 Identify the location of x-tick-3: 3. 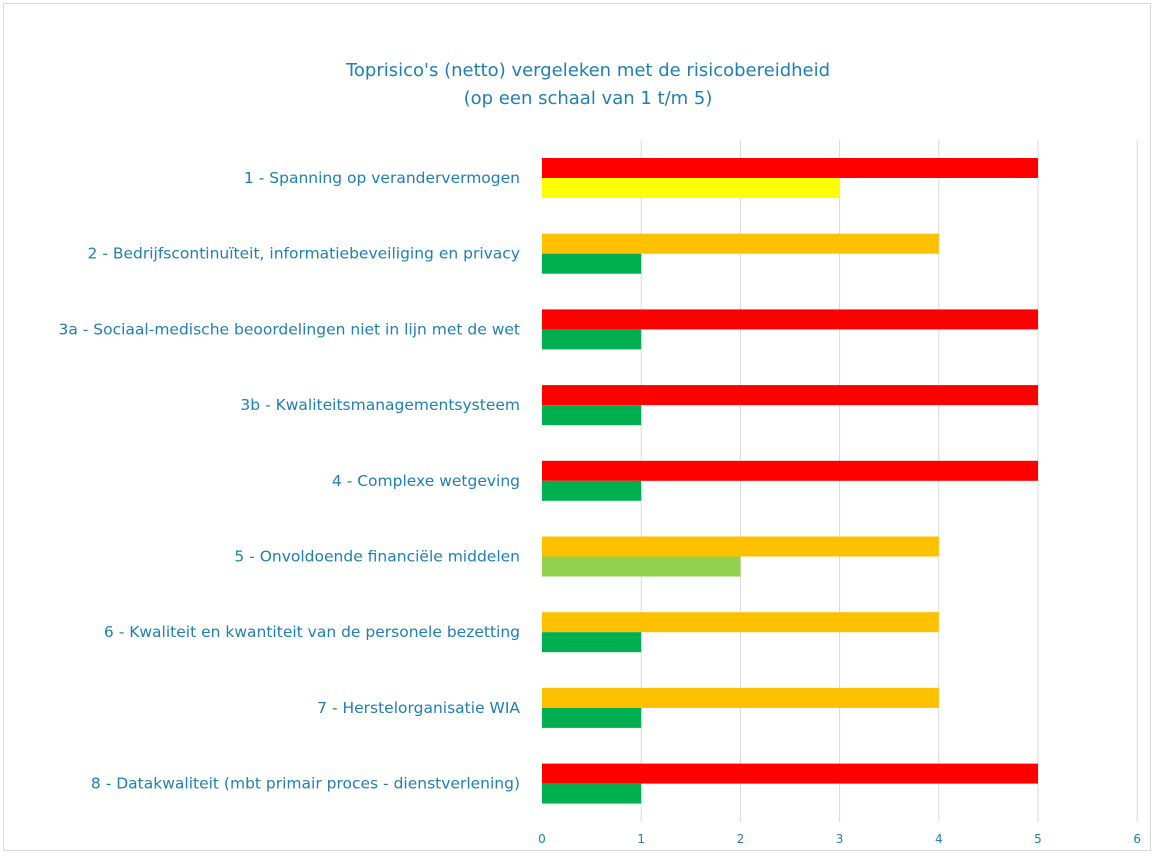
(840, 839).